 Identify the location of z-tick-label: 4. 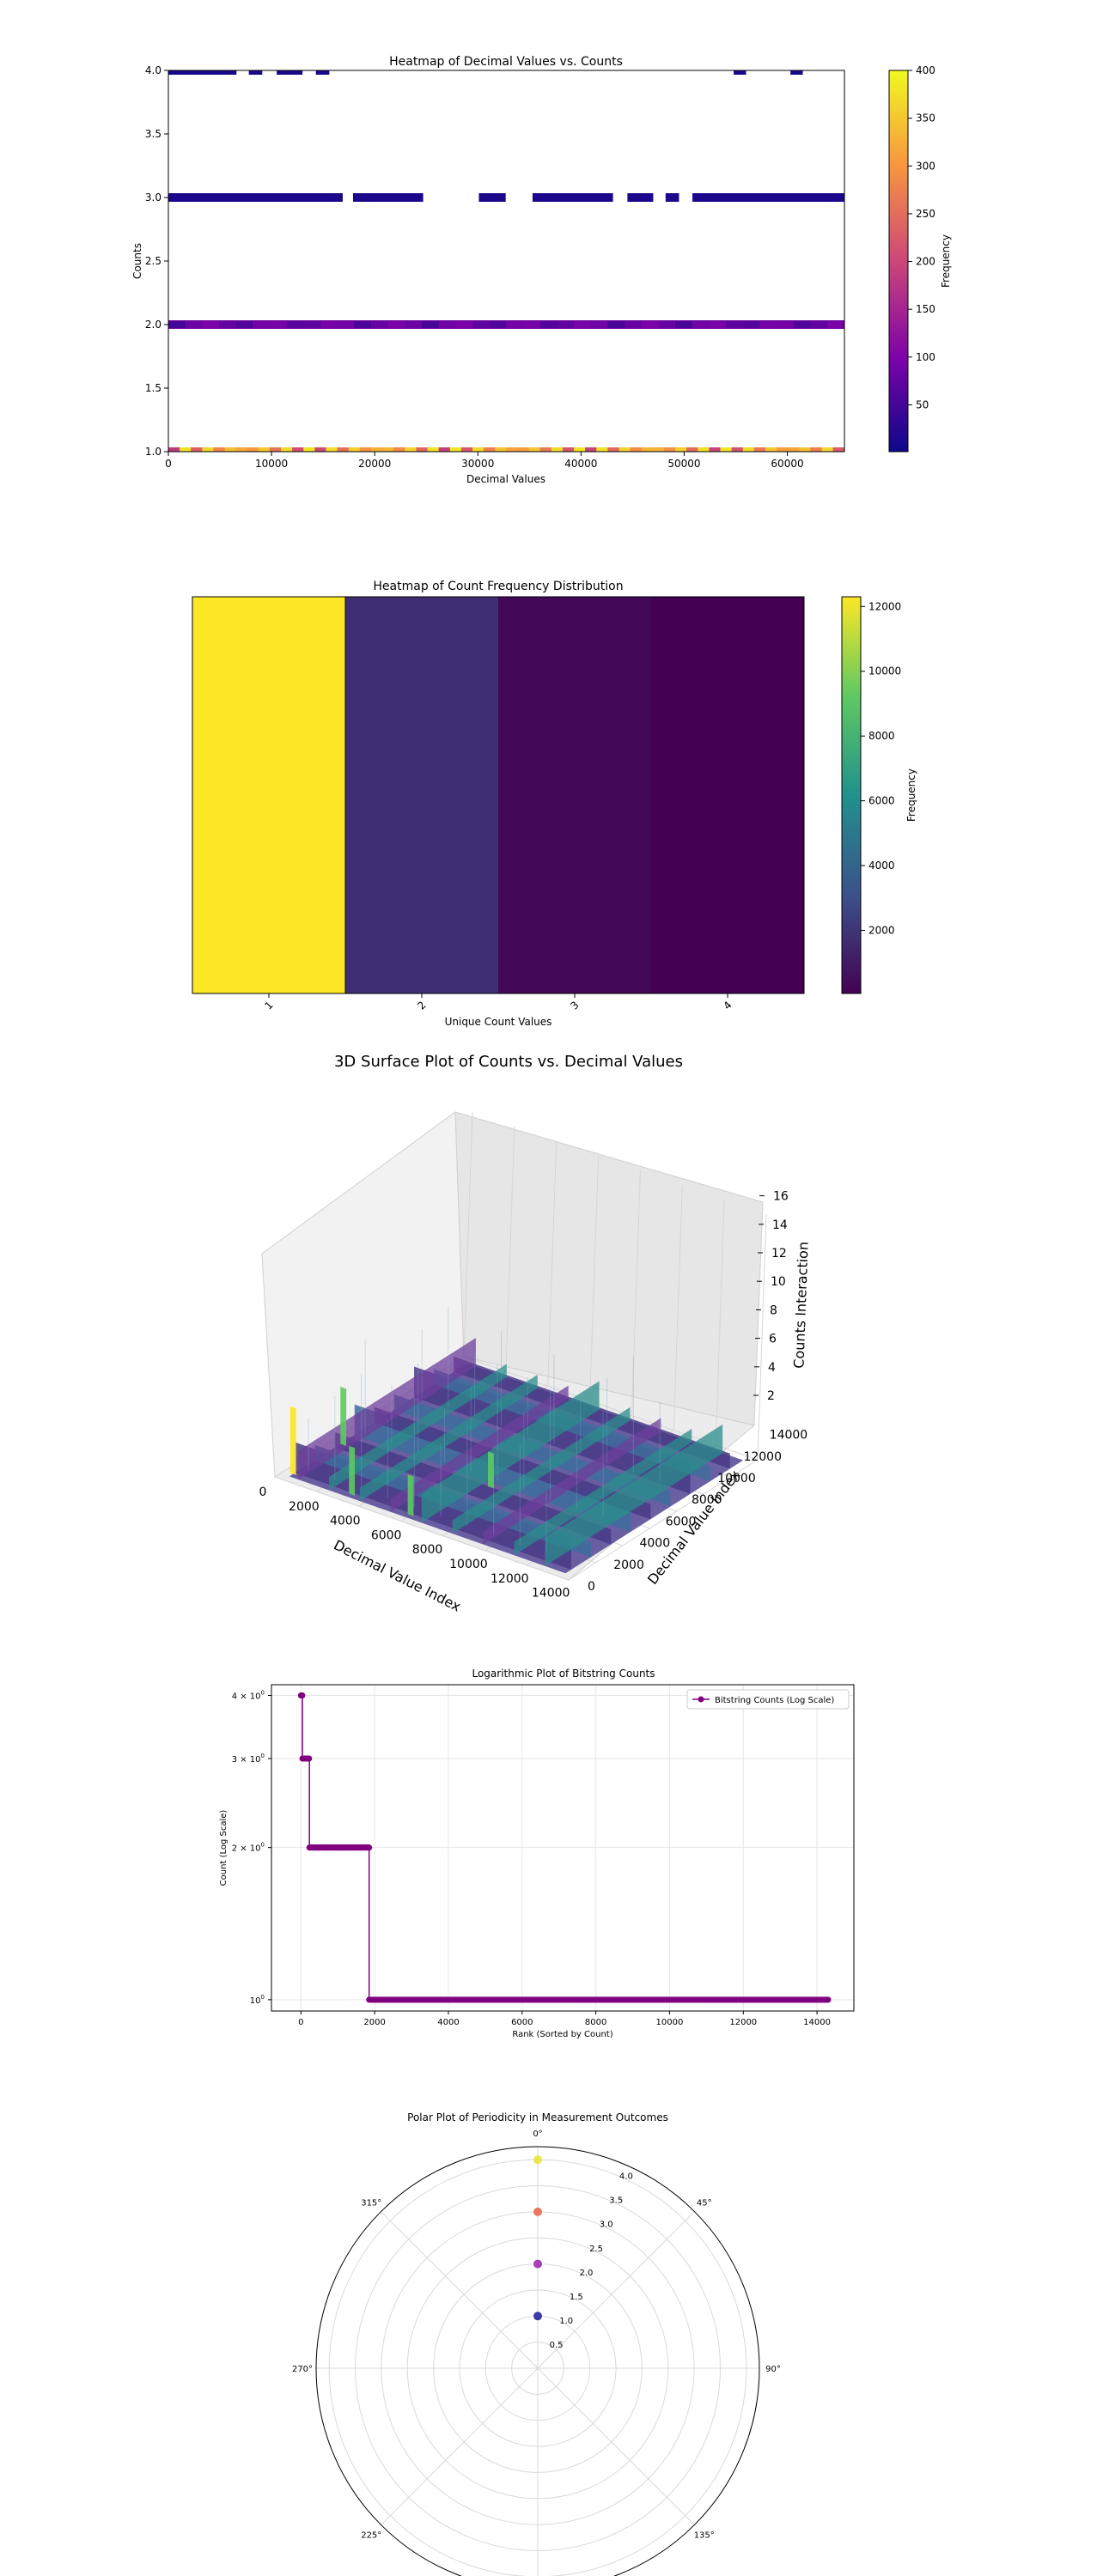
(772, 1368).